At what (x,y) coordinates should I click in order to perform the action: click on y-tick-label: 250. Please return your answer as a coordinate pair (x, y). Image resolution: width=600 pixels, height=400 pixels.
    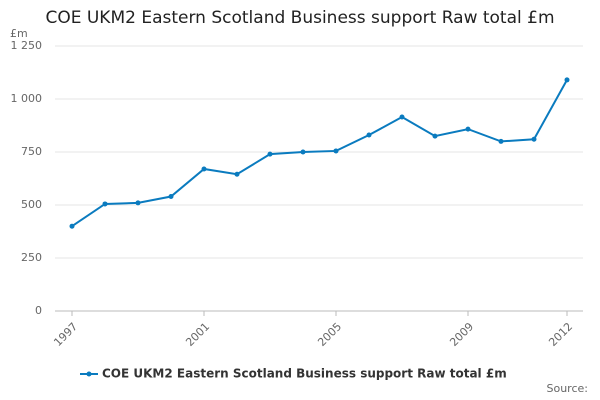
    Looking at the image, I should click on (31, 257).